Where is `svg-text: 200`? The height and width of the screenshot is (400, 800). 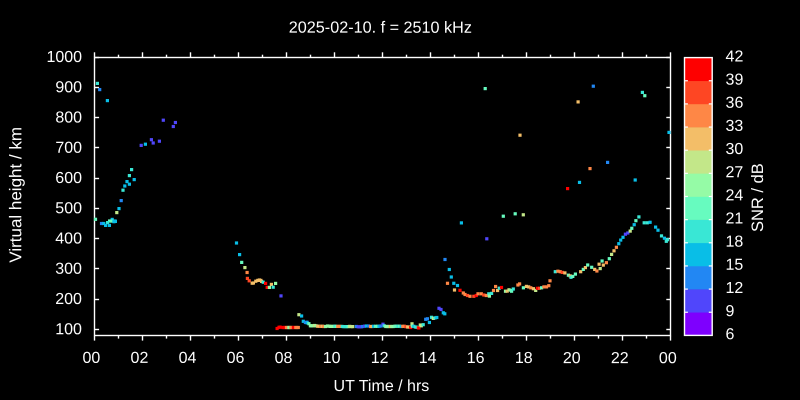 svg-text: 200 is located at coordinates (68, 299).